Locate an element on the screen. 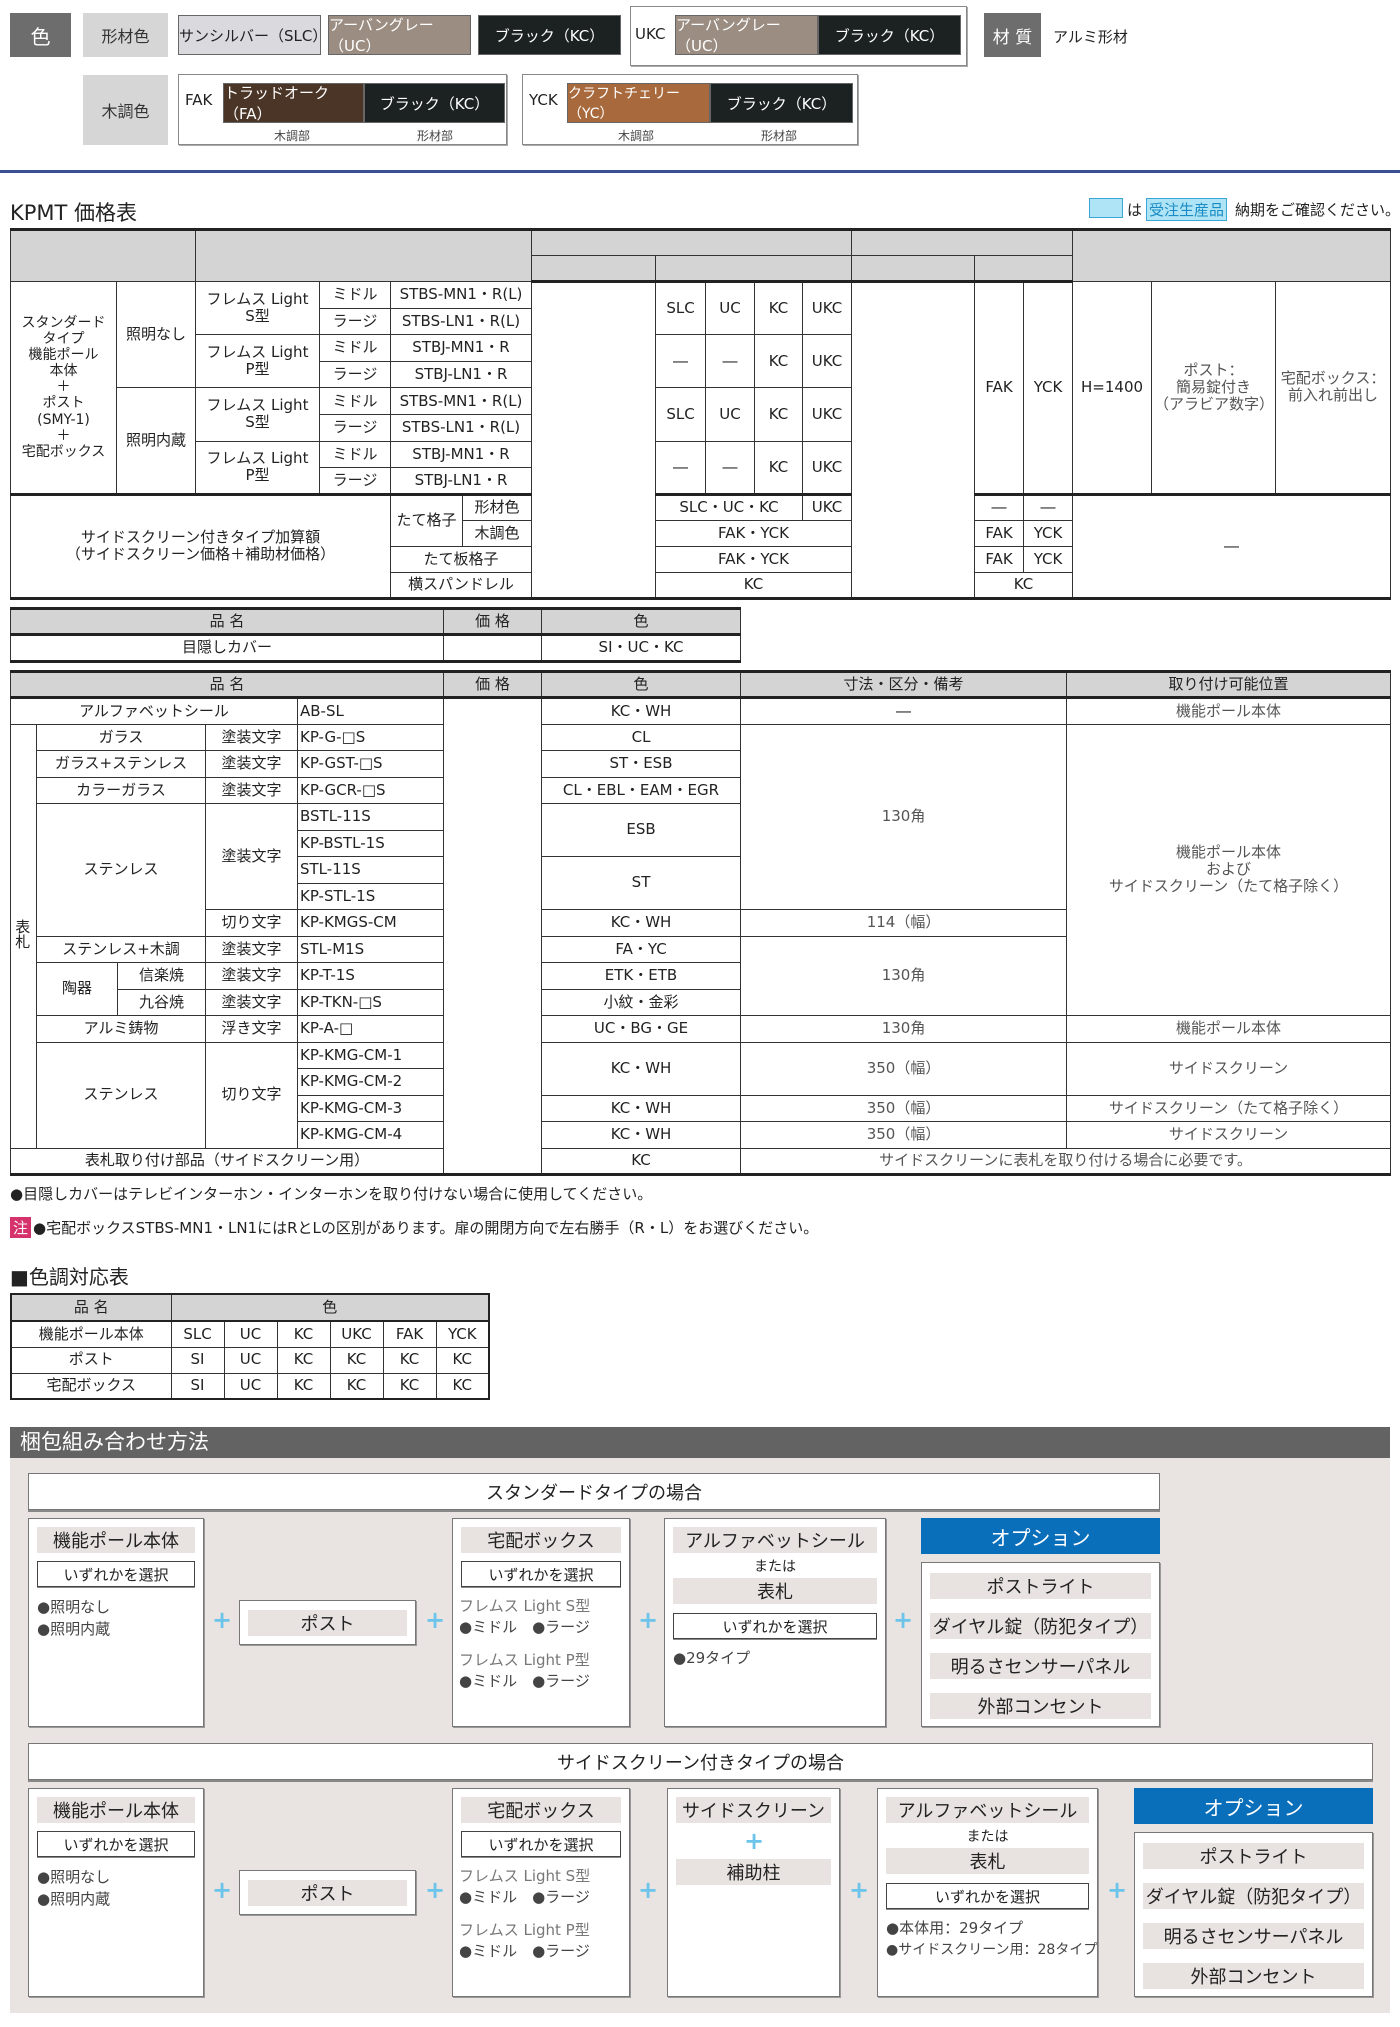 This screenshot has width=1400, height=2027. color-section-label: 色 is located at coordinates (40, 35).